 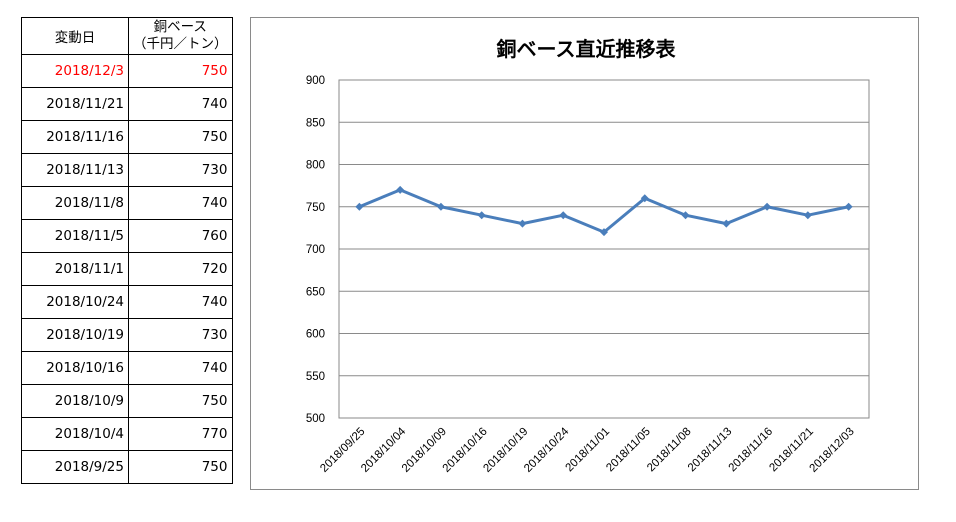 What do you see at coordinates (75, 36) in the screenshot?
I see `header-date: 変動日` at bounding box center [75, 36].